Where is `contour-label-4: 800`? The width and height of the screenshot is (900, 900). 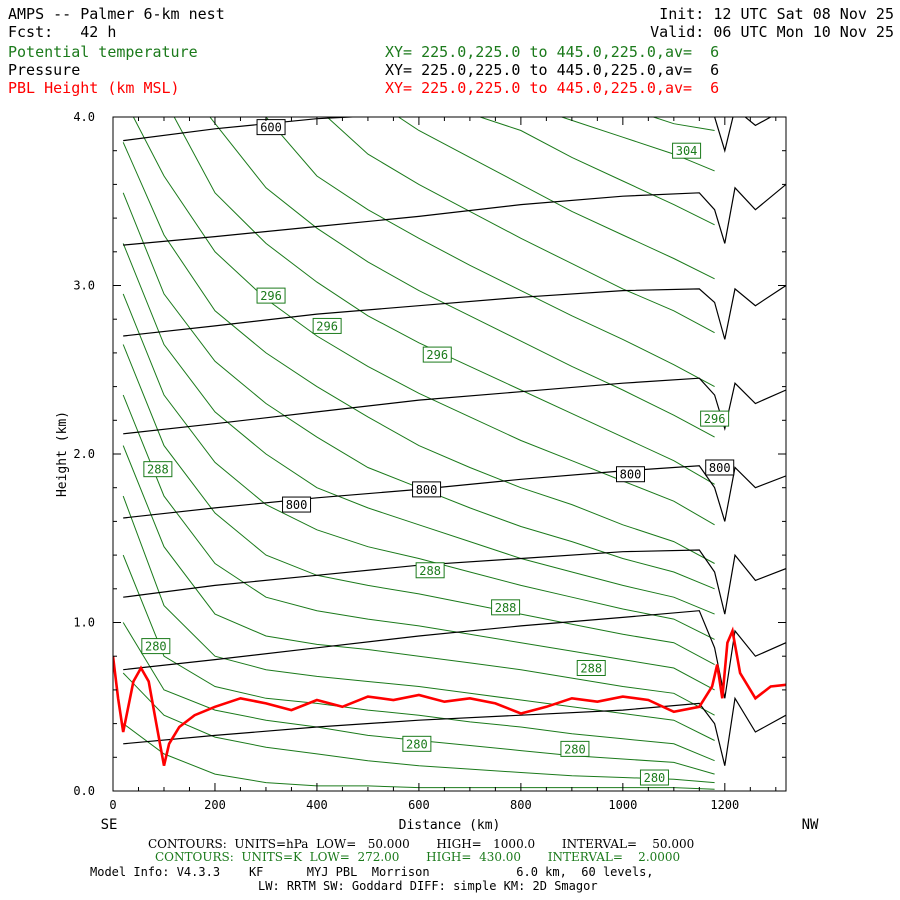
contour-label-4: 800 is located at coordinates (720, 468).